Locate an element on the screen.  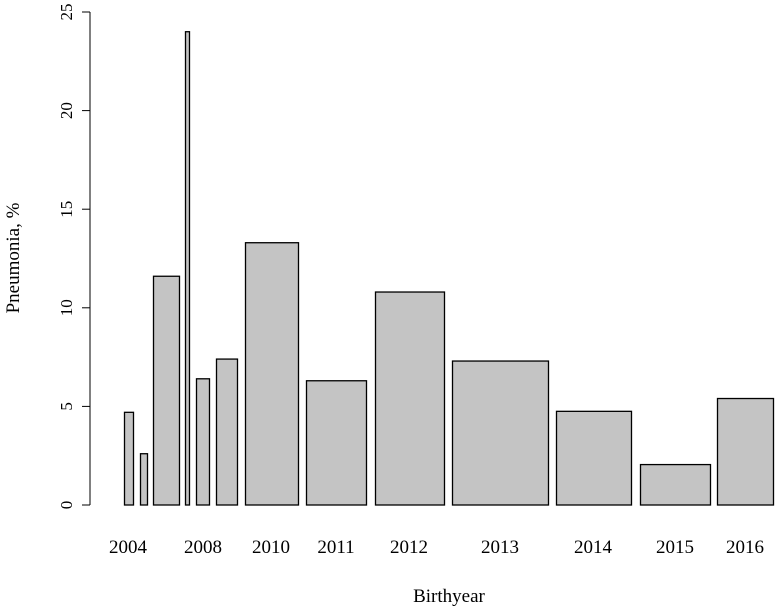
bar-2014 is located at coordinates (594, 458).